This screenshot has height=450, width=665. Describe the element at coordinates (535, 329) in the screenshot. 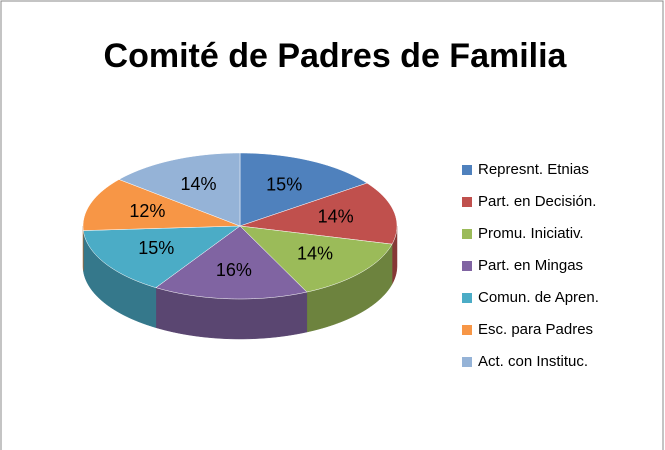

I see `legend-label: Esc. para Padres` at that location.